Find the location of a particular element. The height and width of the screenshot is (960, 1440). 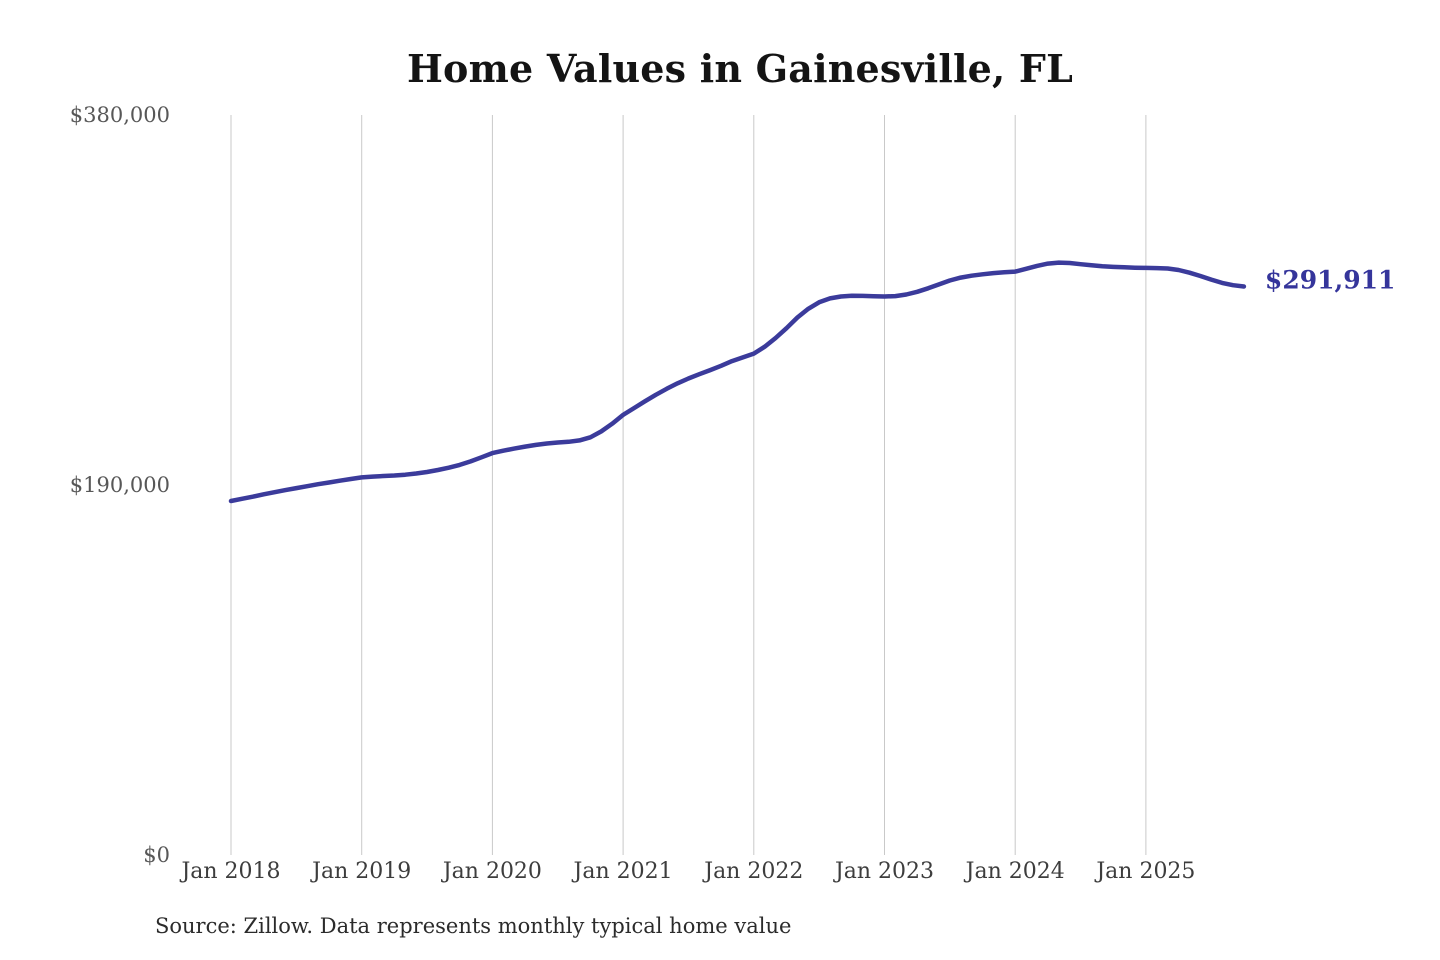

x-axis-tick-label-jan-2021: Jan 2021 is located at coordinates (623, 871).